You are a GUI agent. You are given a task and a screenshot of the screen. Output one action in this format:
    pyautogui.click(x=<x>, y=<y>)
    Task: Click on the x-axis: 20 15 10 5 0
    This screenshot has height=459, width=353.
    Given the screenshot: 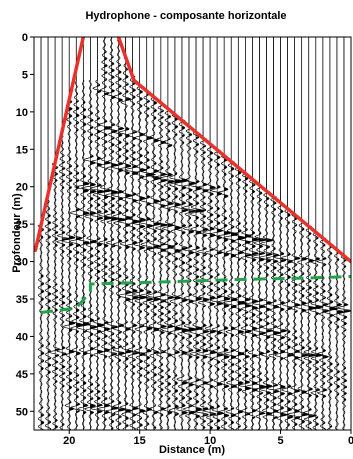 What is the action you would take?
    pyautogui.click(x=208, y=438)
    